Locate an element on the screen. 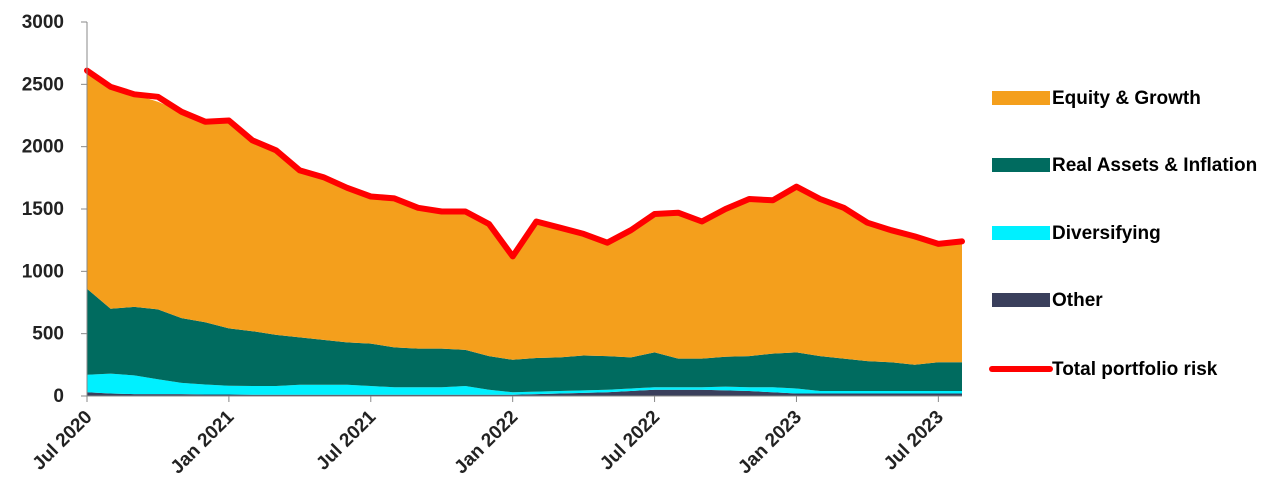 Image resolution: width=1272 pixels, height=495 pixels. legend-label-equity-and-growth: Equity & Growth is located at coordinates (1126, 98).